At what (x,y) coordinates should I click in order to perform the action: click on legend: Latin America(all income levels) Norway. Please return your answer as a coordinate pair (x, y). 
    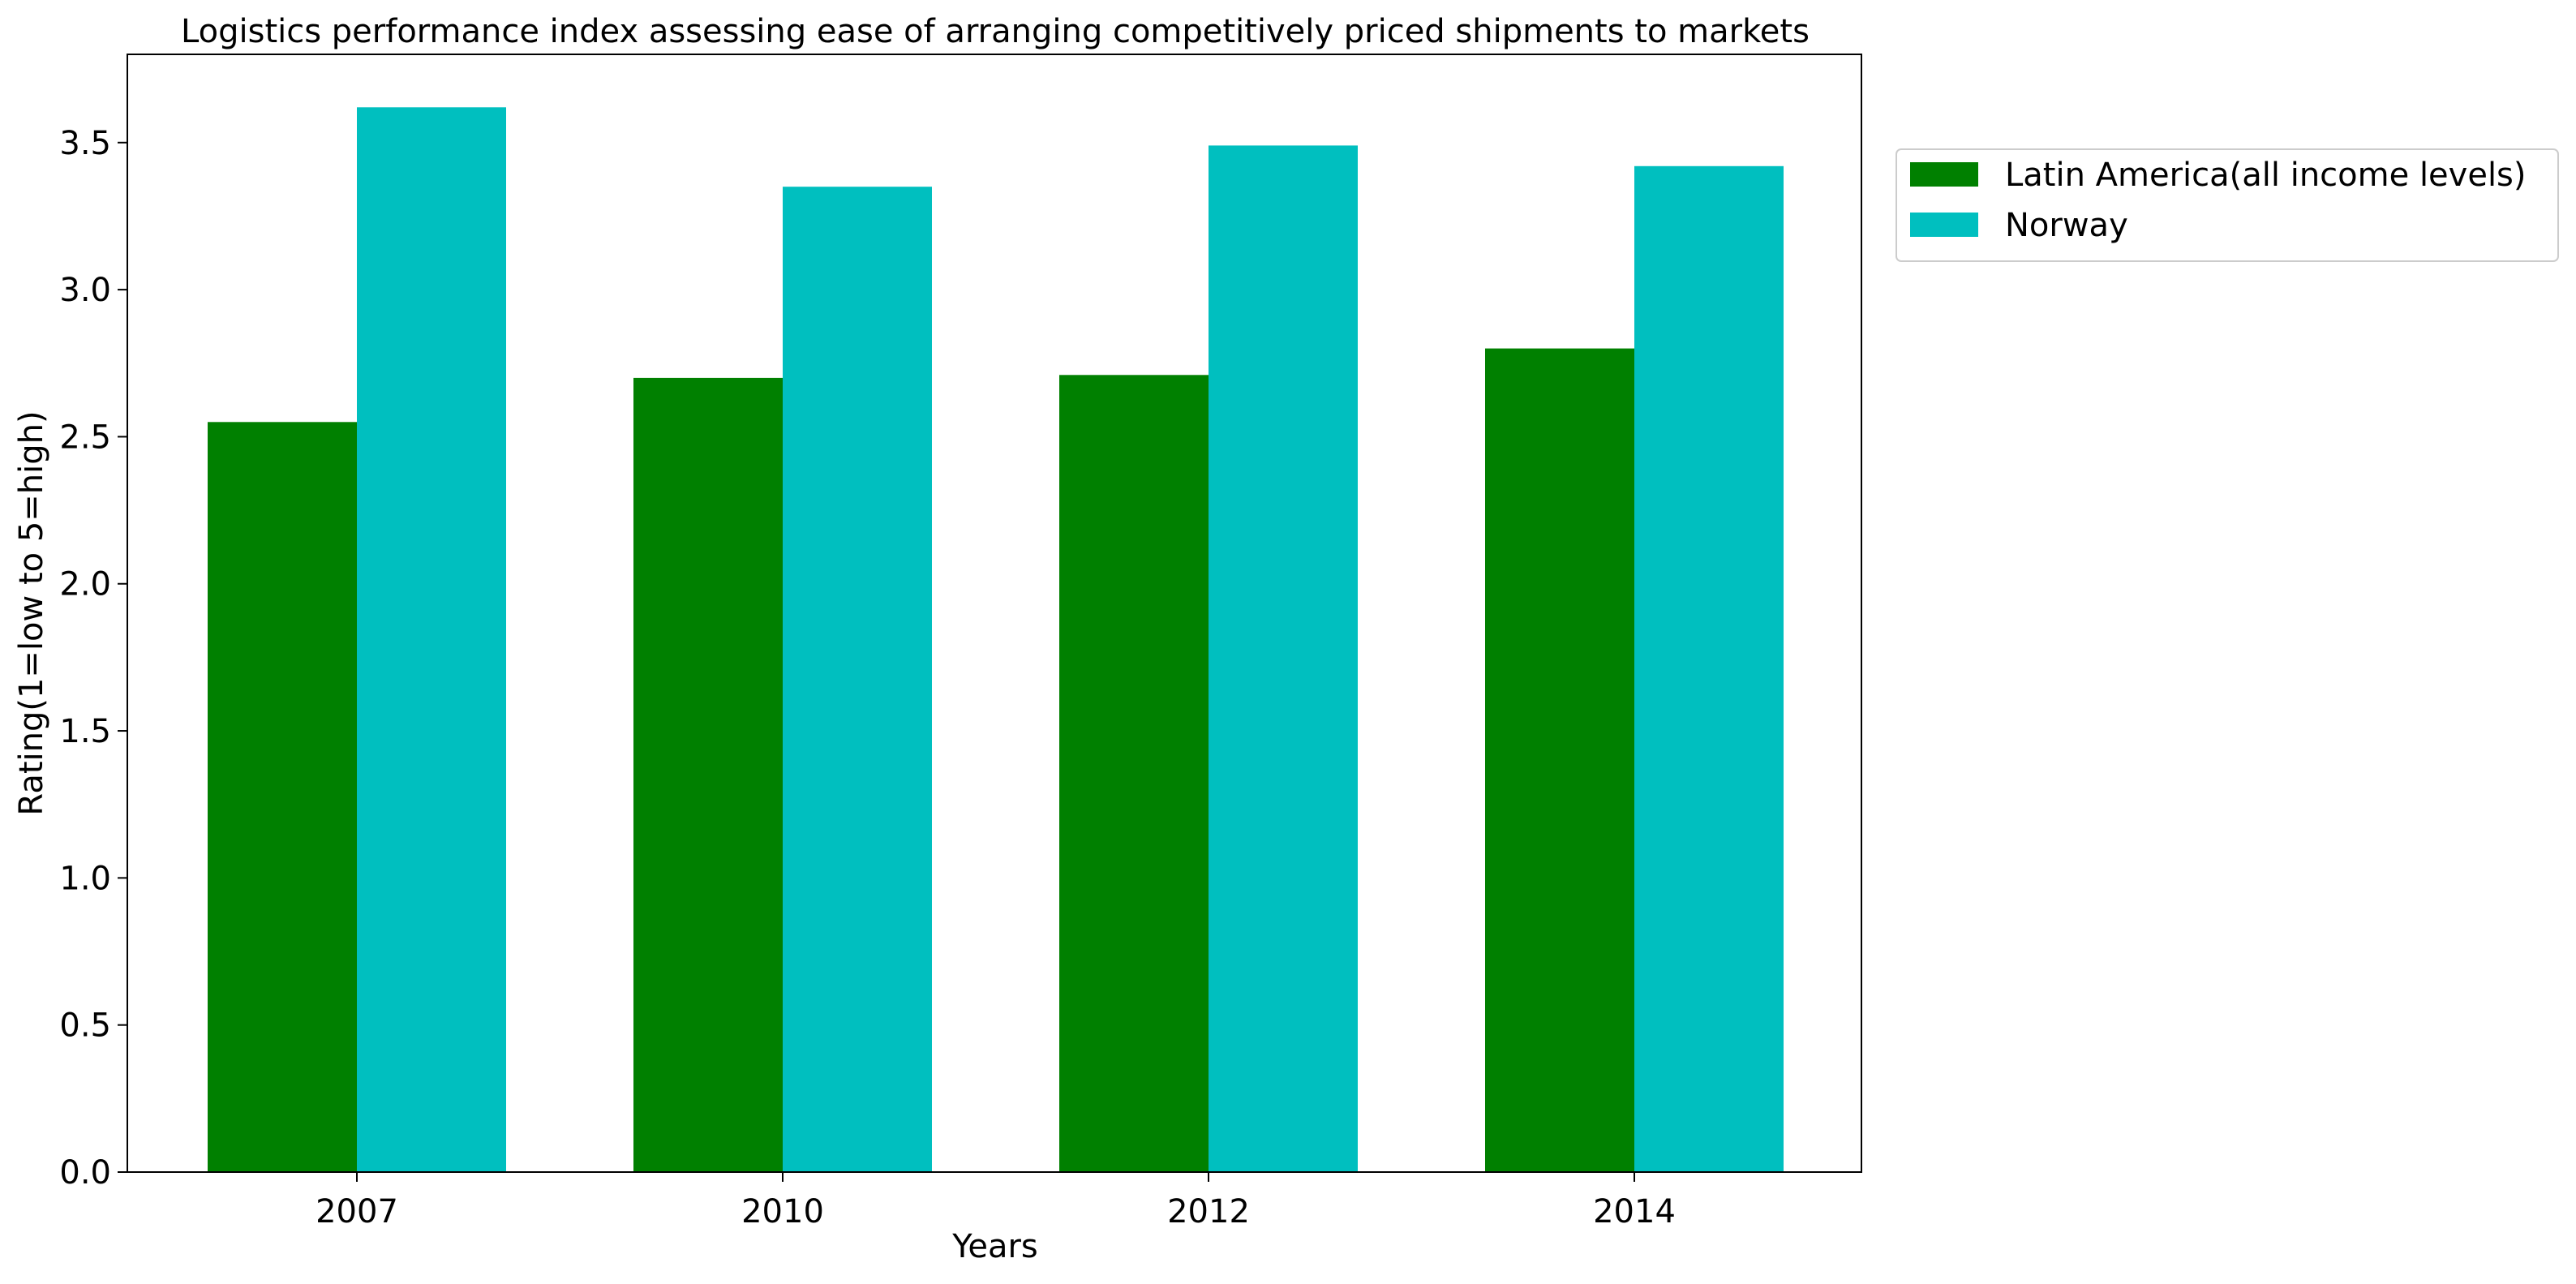
    Looking at the image, I should click on (2227, 205).